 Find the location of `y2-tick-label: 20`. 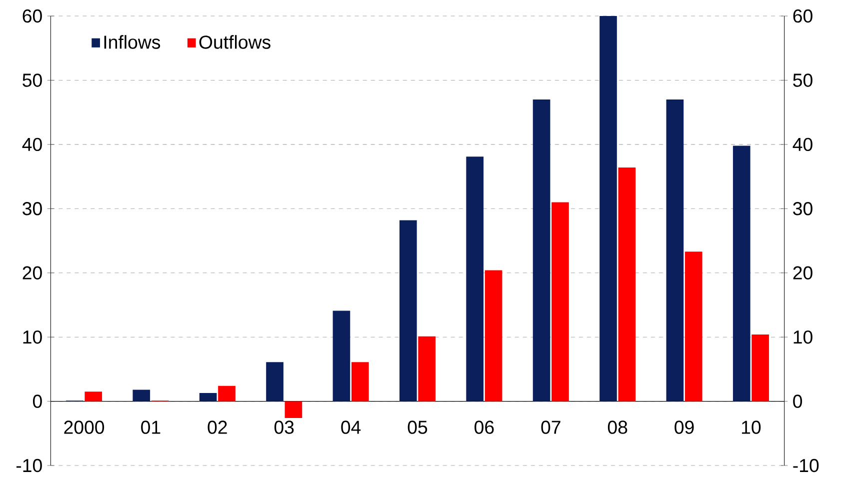

y2-tick-label: 20 is located at coordinates (802, 273).